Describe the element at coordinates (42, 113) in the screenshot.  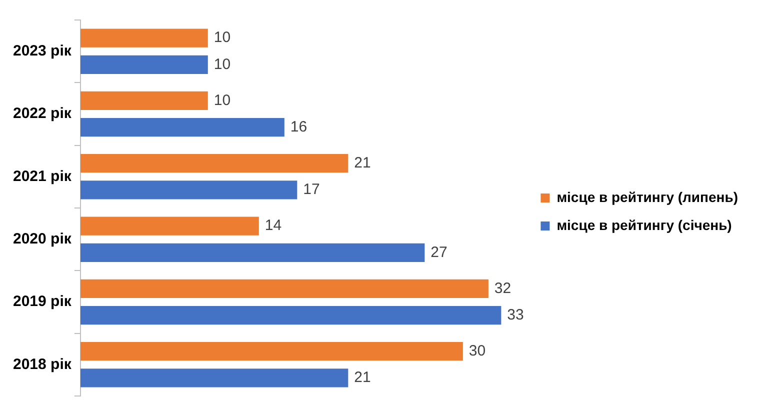
I see `y-tick-label: 2022 рік` at that location.